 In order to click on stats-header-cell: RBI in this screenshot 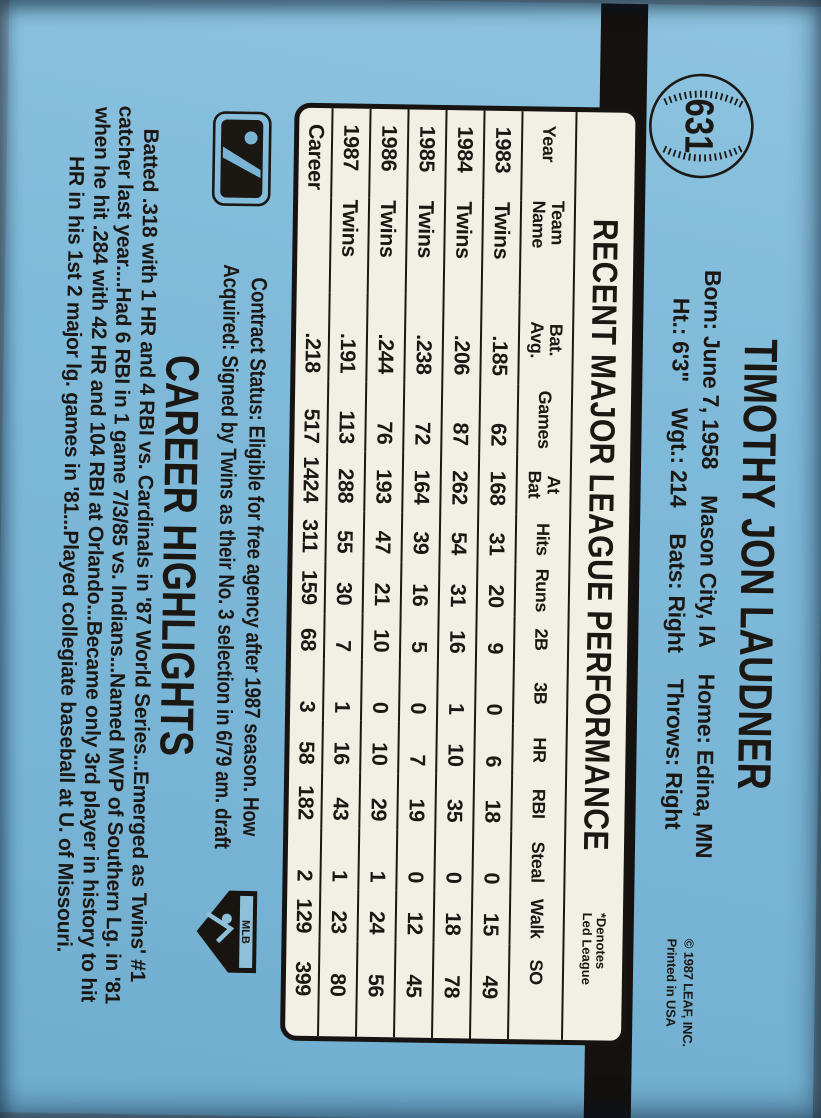, I will do `click(538, 803)`.